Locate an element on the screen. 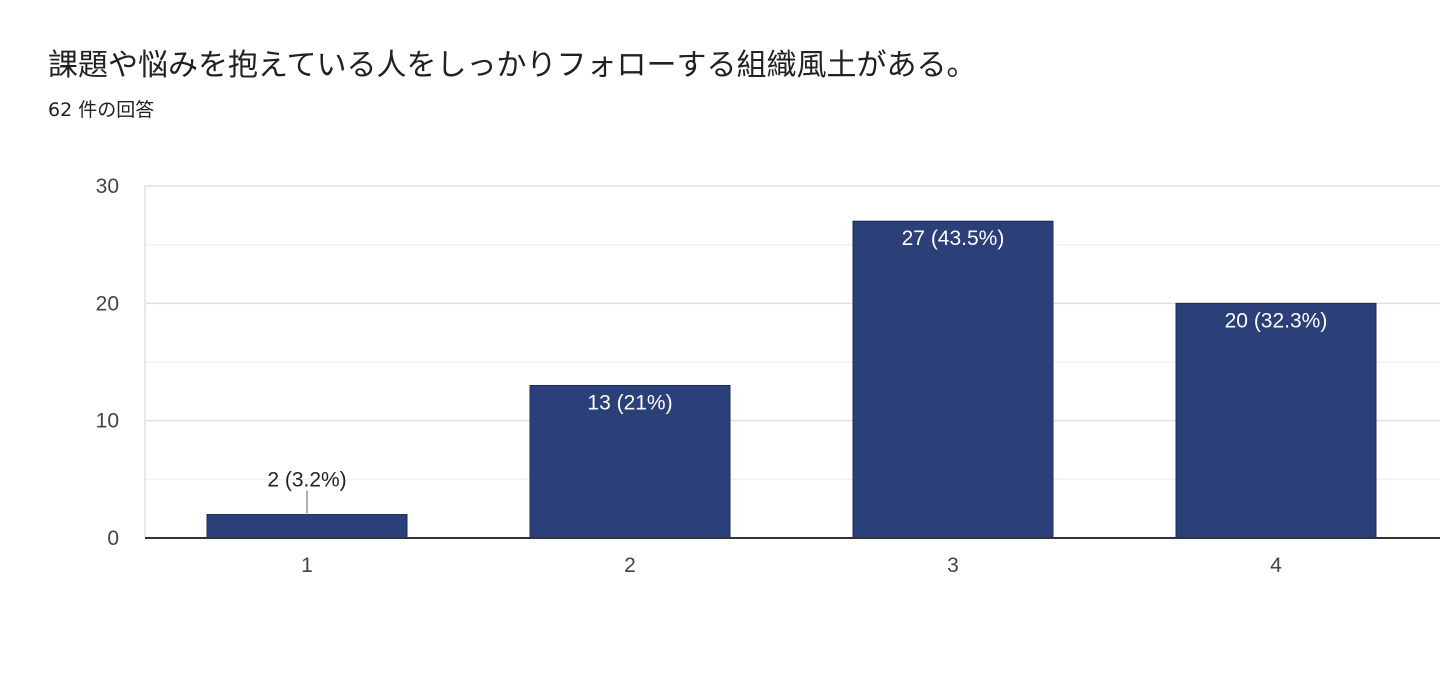 This screenshot has height=685, width=1440. x-tick-label: 1 is located at coordinates (307, 565).